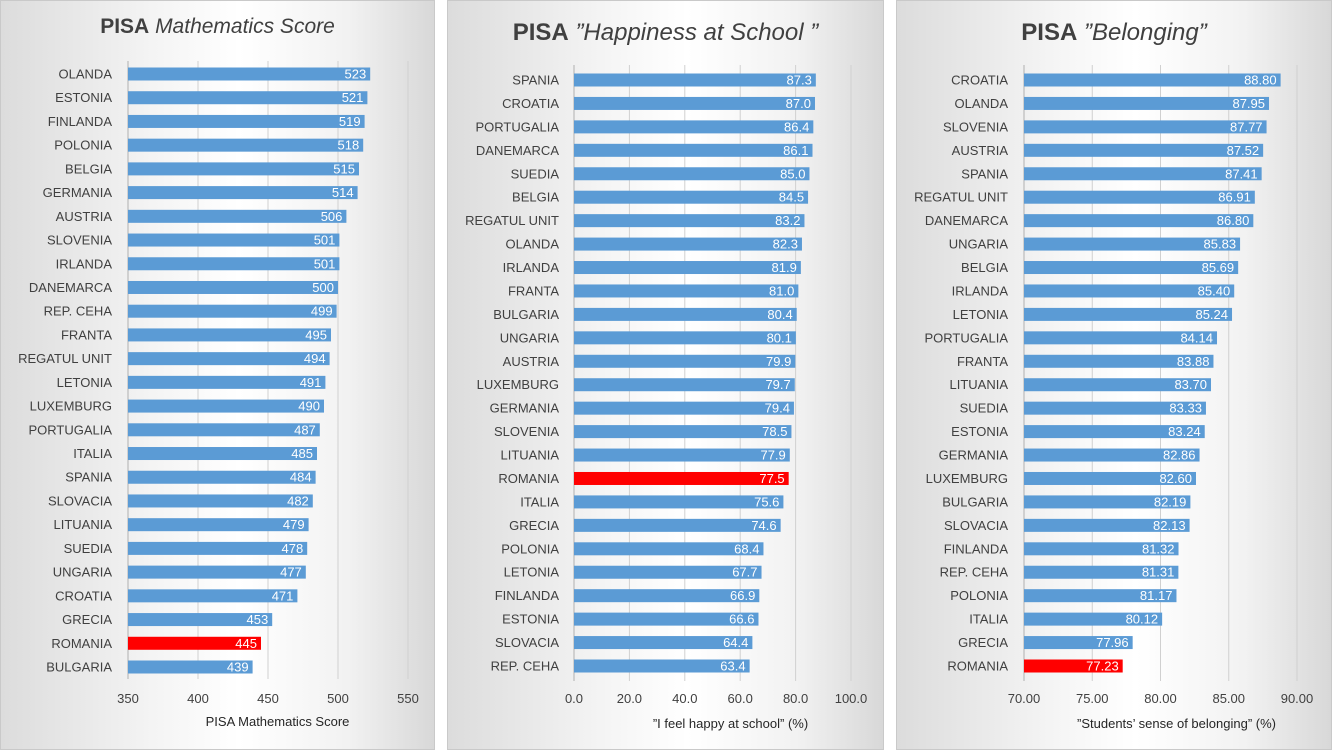 The image size is (1332, 751). What do you see at coordinates (697, 32) in the screenshot?
I see `chart-title-italic: ”Happiness at School ”` at bounding box center [697, 32].